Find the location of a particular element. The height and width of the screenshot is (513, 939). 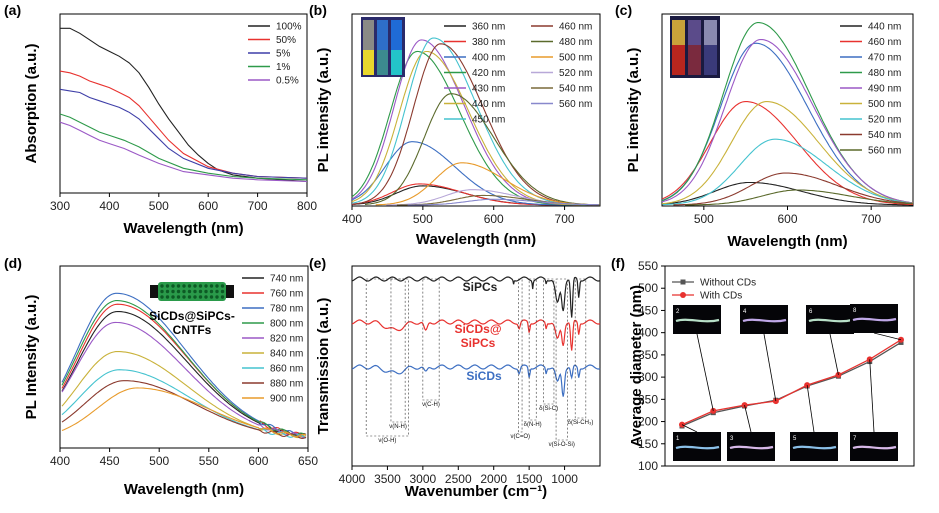

legend-label: 860 nm is located at coordinates (286, 369).